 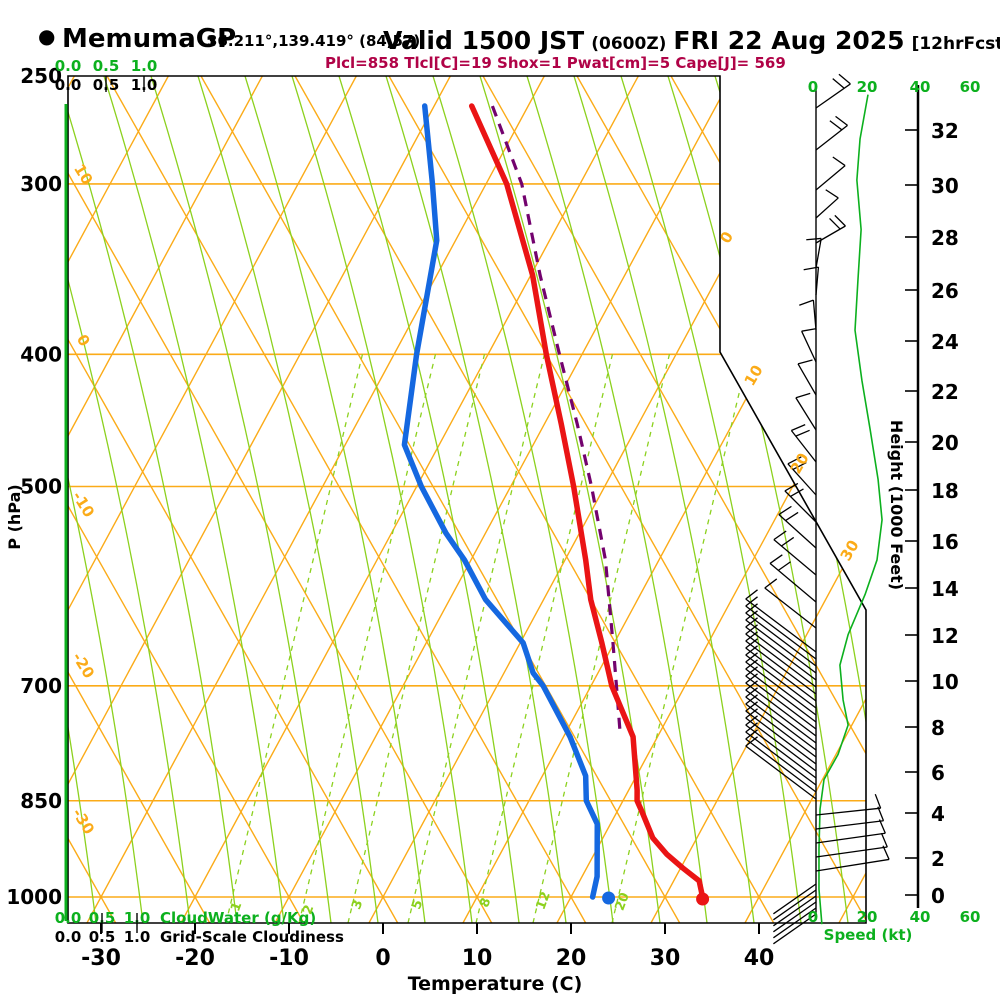 I want to click on station-coords: 36.211°,139.419° (84,57), so click(x=314, y=41).